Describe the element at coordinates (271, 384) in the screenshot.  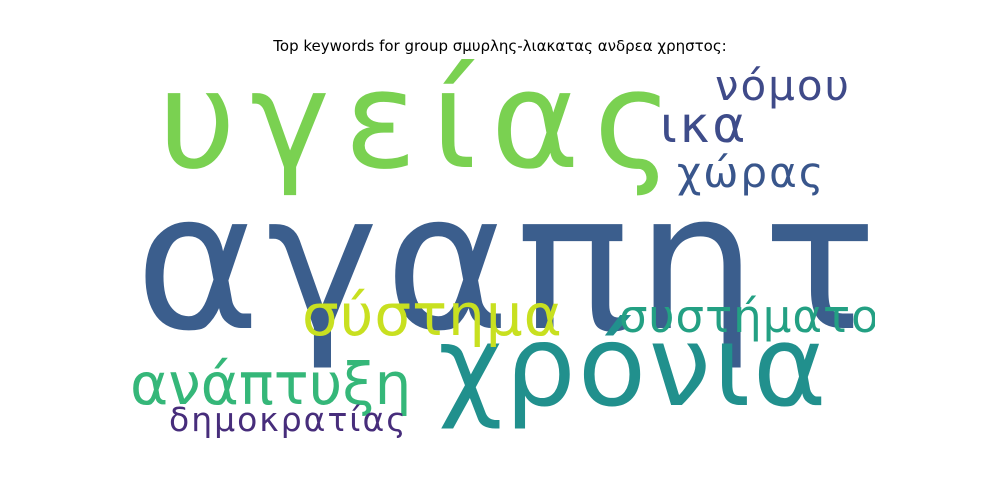
I see `word-anaptyxi: ανάπτυξη` at that location.